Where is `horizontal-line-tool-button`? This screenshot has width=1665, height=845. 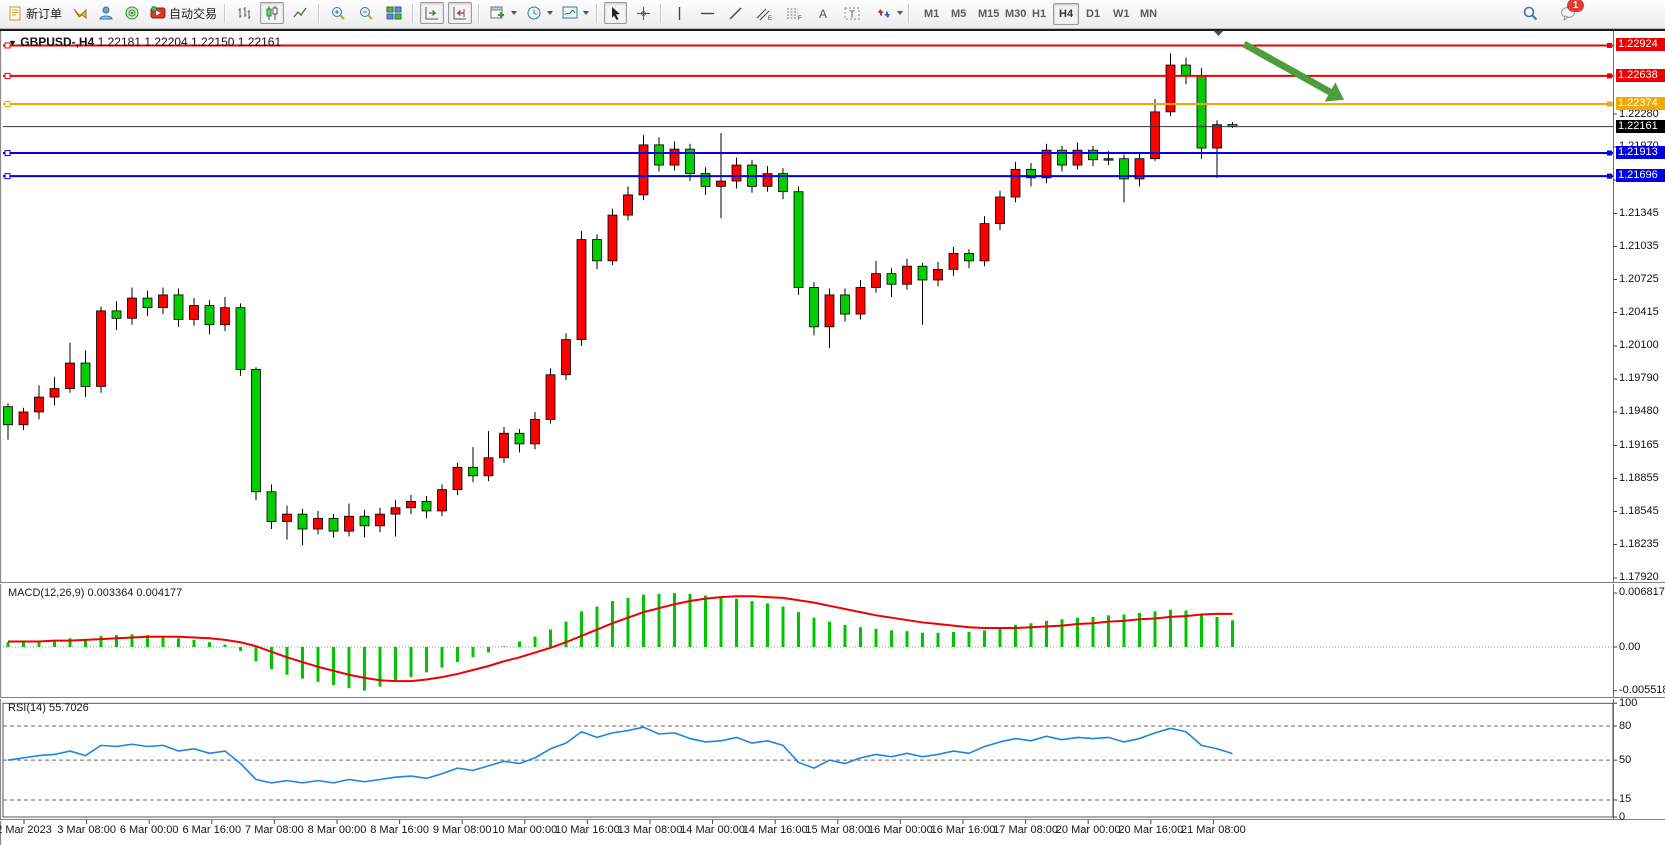 horizontal-line-tool-button is located at coordinates (707, 13).